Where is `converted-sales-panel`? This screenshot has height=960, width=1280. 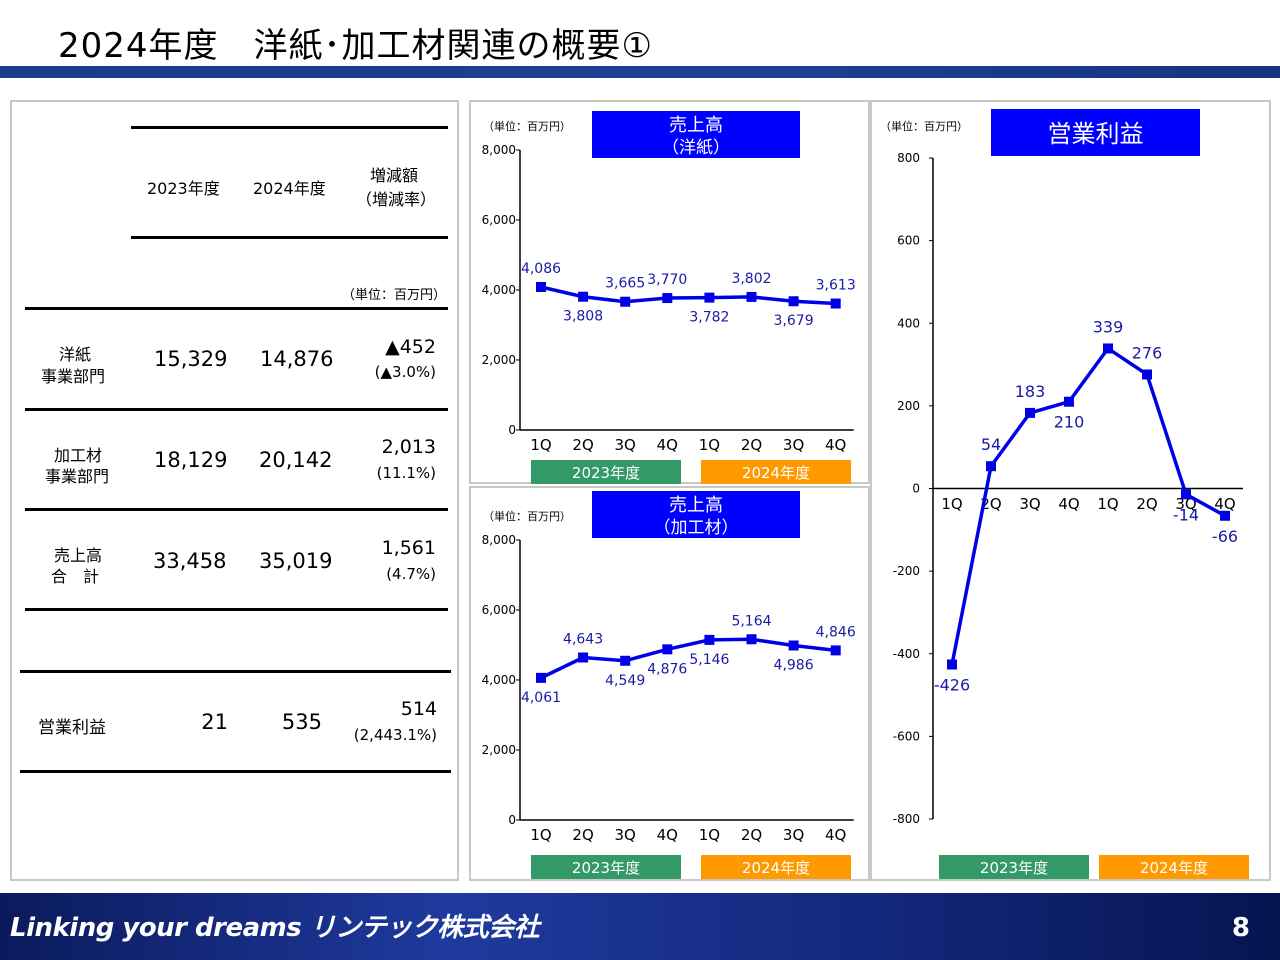 converted-sales-panel is located at coordinates (669, 683).